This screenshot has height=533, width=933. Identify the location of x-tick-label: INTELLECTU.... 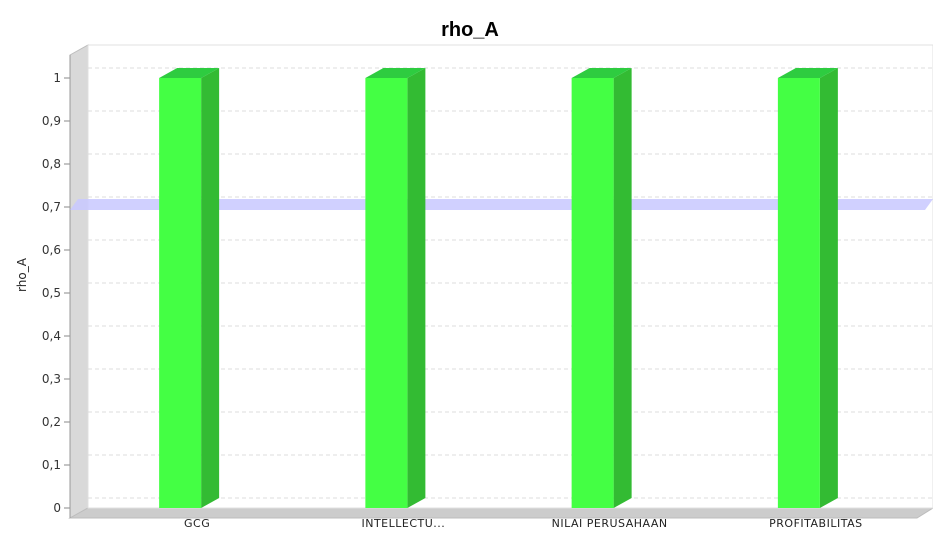
(403, 523).